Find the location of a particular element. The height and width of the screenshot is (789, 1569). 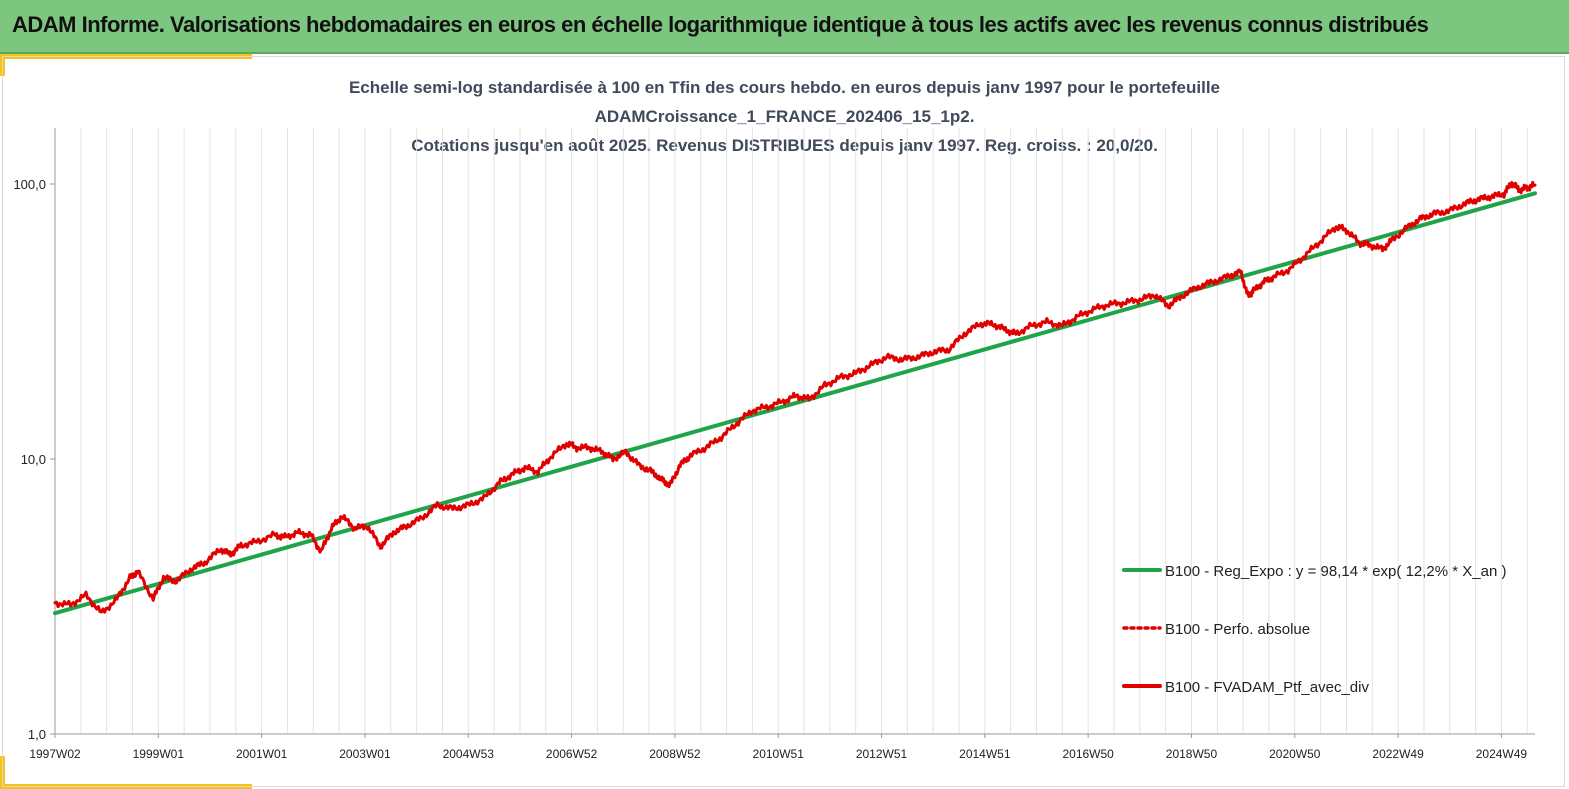

legend-label: B100 - Perfo. absolue is located at coordinates (1237, 629).